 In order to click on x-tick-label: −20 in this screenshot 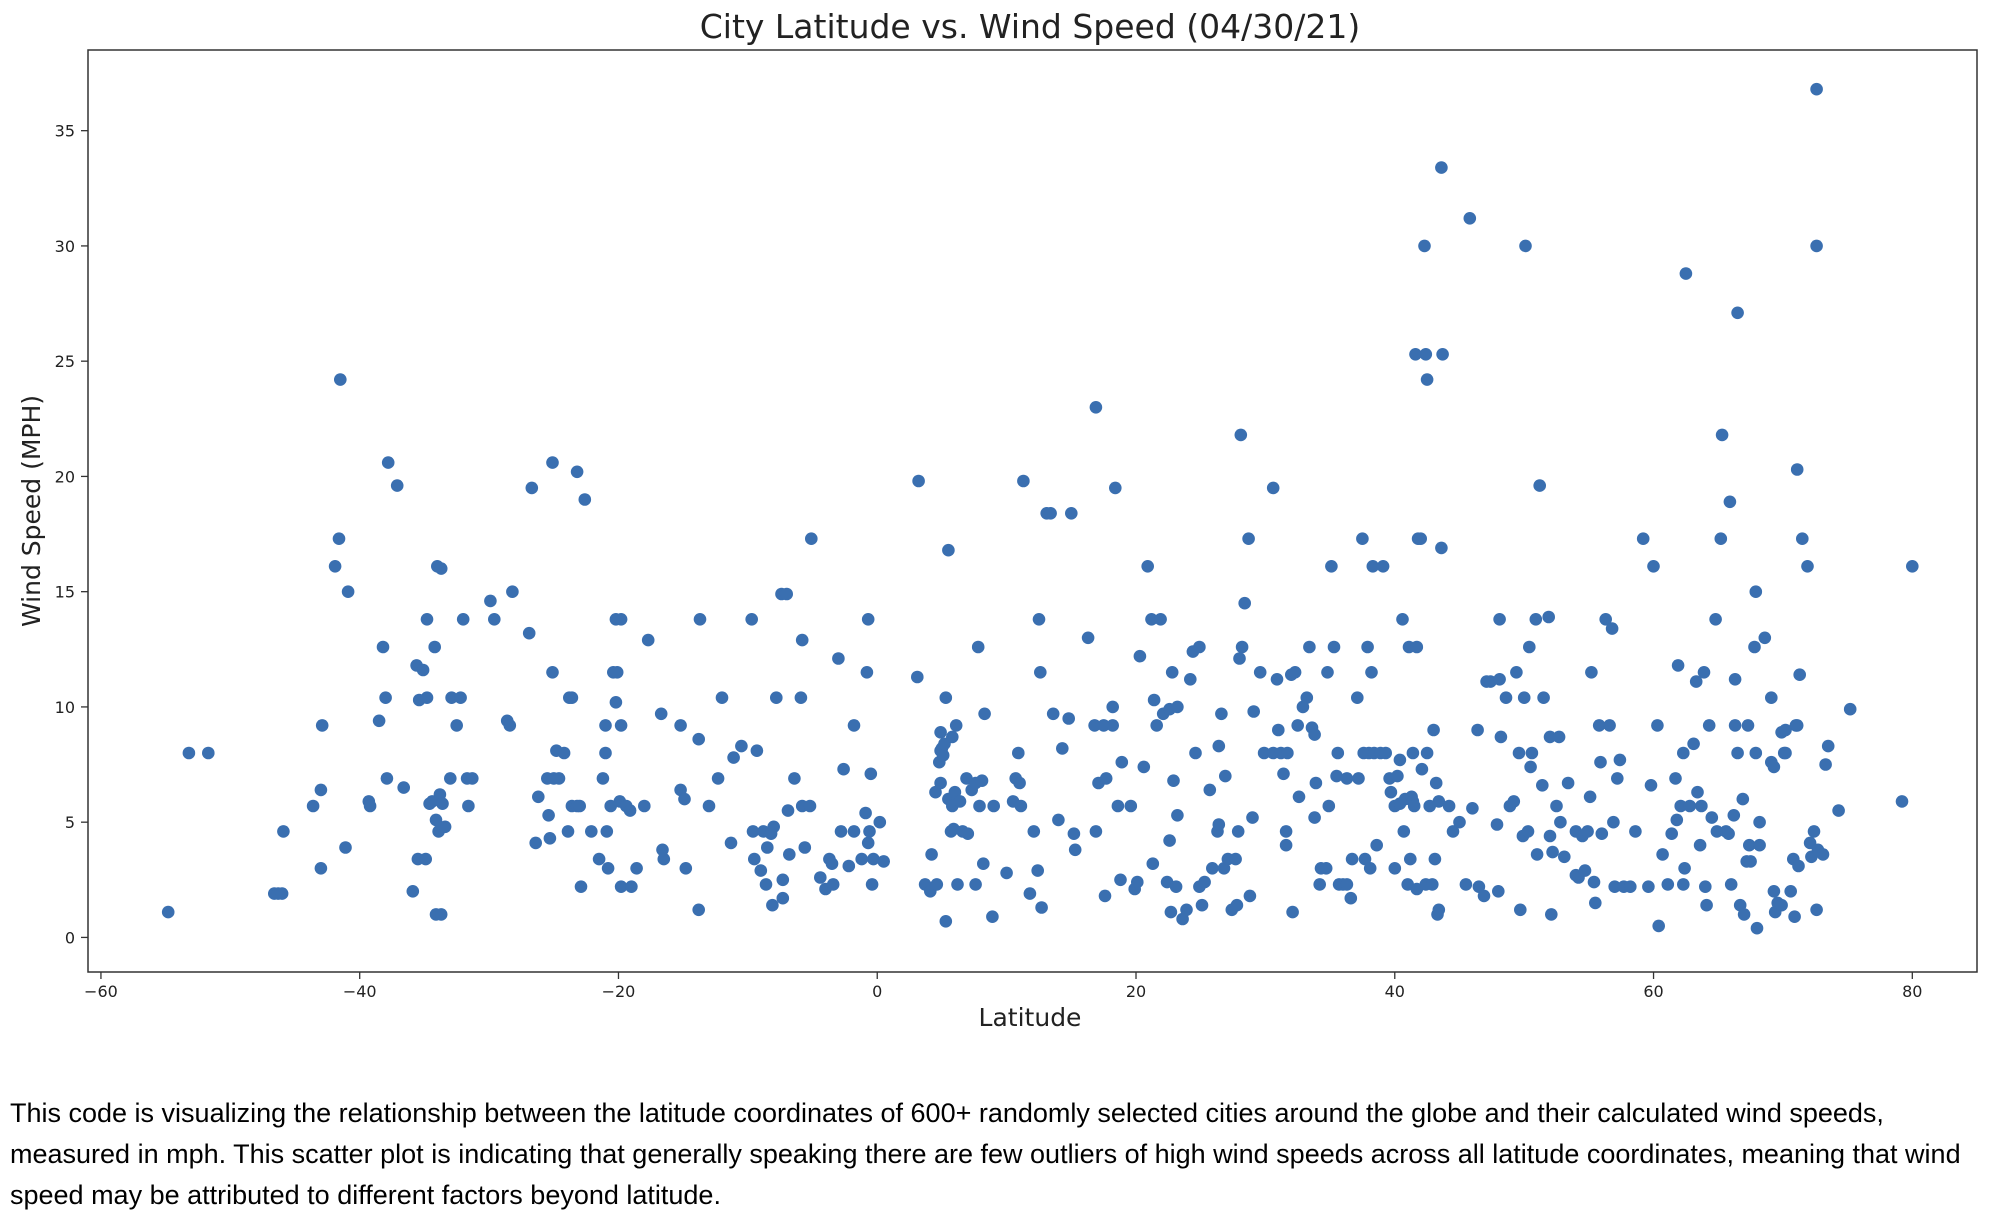, I will do `click(619, 991)`.